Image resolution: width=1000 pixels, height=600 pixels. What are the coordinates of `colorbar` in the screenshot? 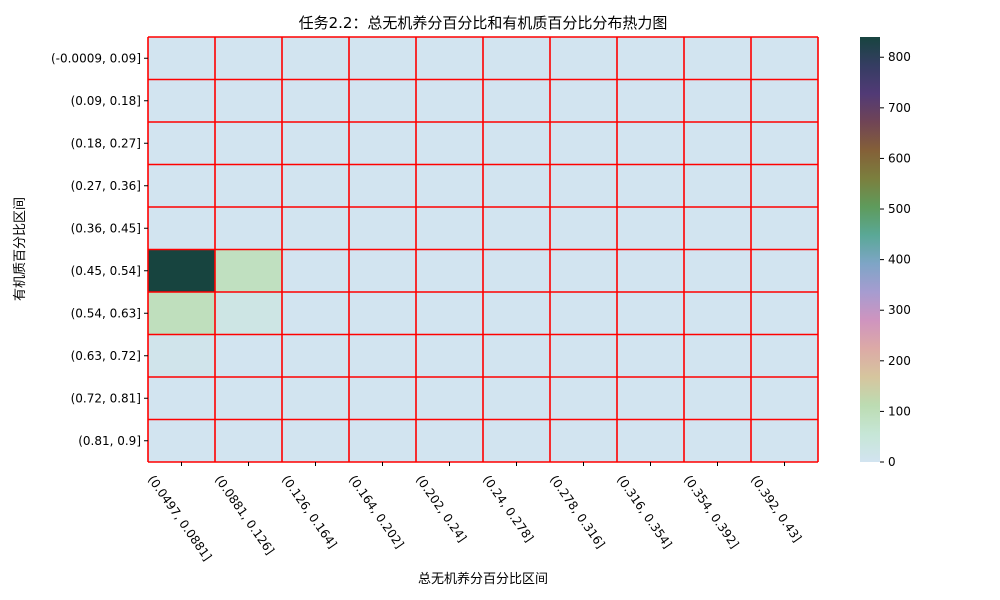 It's located at (870, 249).